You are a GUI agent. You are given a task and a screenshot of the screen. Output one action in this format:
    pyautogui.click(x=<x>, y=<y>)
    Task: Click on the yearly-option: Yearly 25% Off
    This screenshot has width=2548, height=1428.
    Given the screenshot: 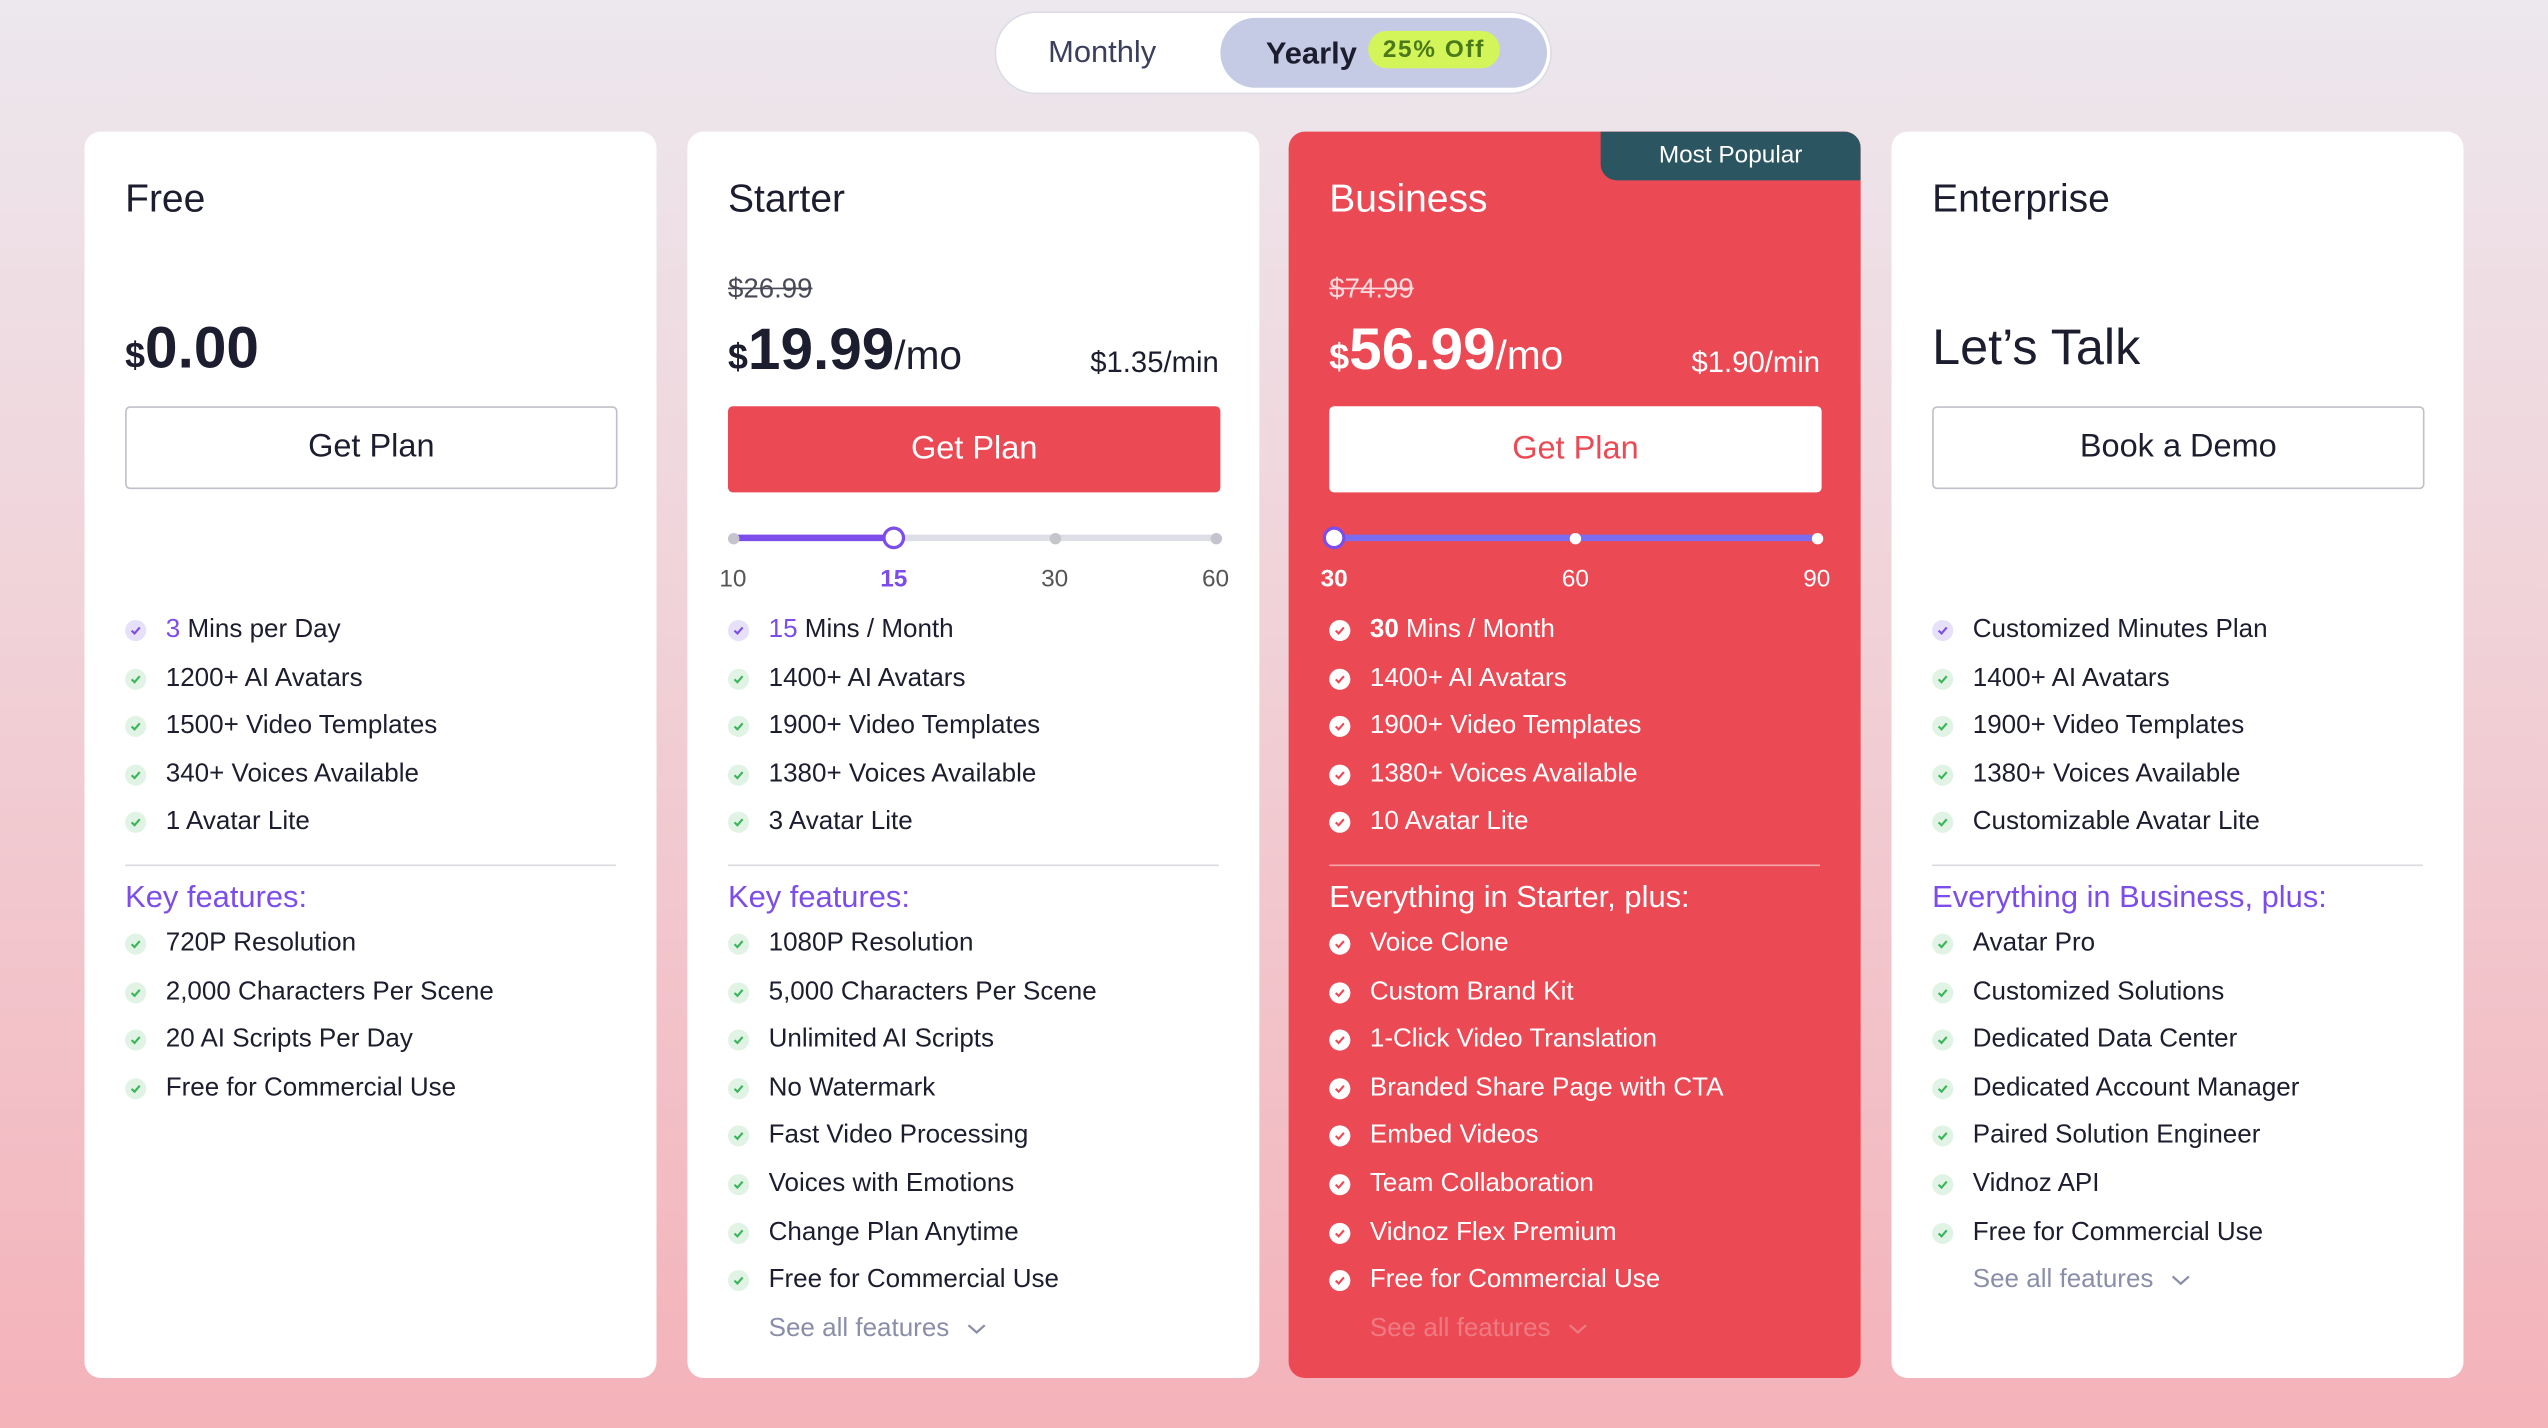 What is the action you would take?
    pyautogui.click(x=1383, y=52)
    